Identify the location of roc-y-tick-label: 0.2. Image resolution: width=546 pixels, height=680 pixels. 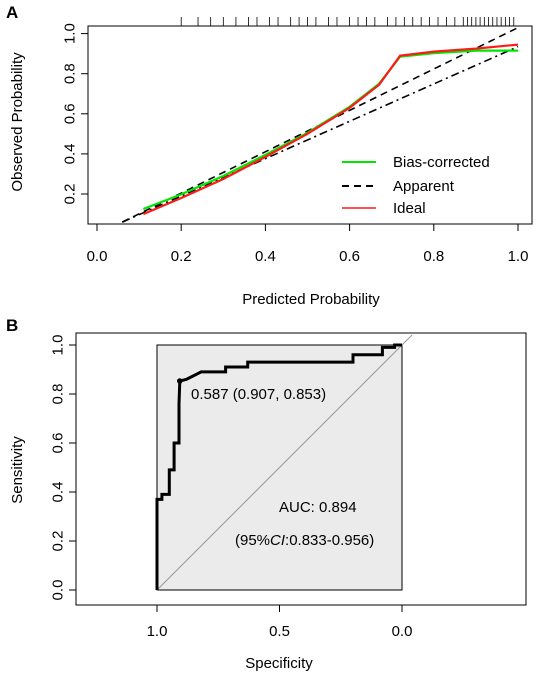
(58, 541).